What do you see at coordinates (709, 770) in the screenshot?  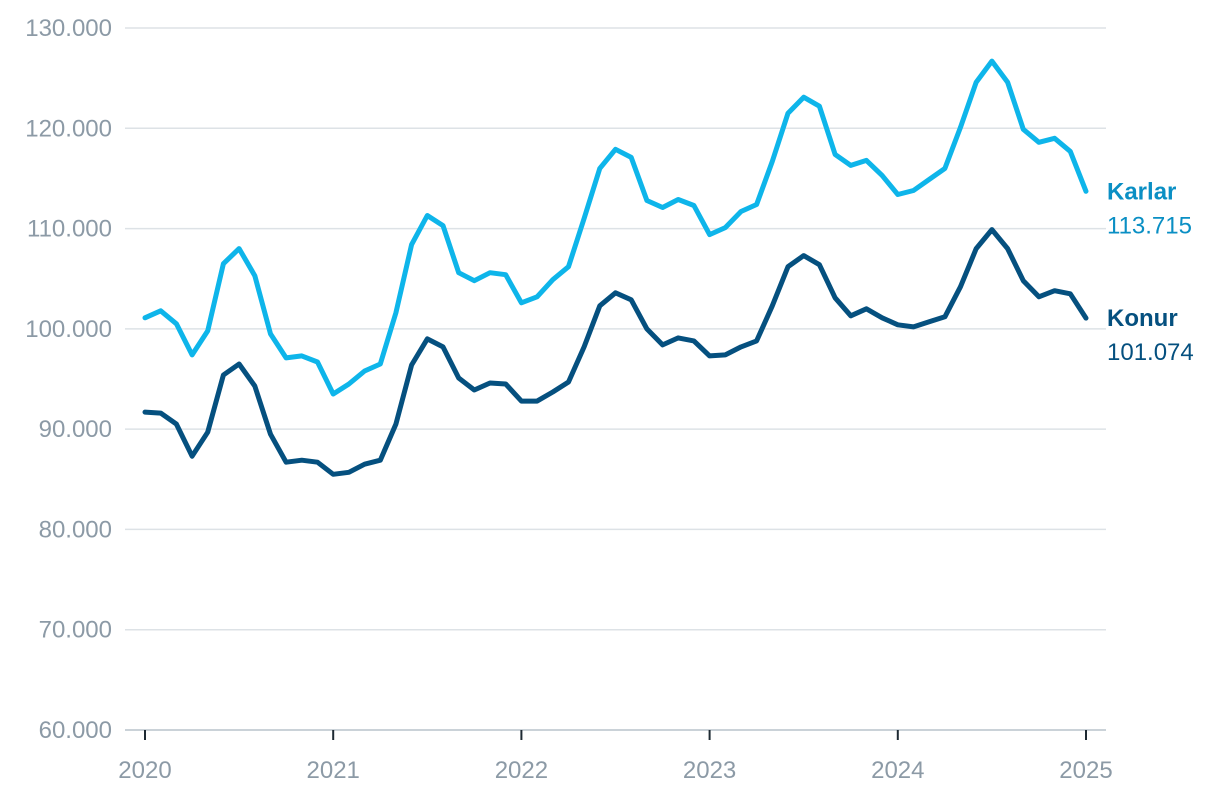 I see `x-tick-label: 2023` at bounding box center [709, 770].